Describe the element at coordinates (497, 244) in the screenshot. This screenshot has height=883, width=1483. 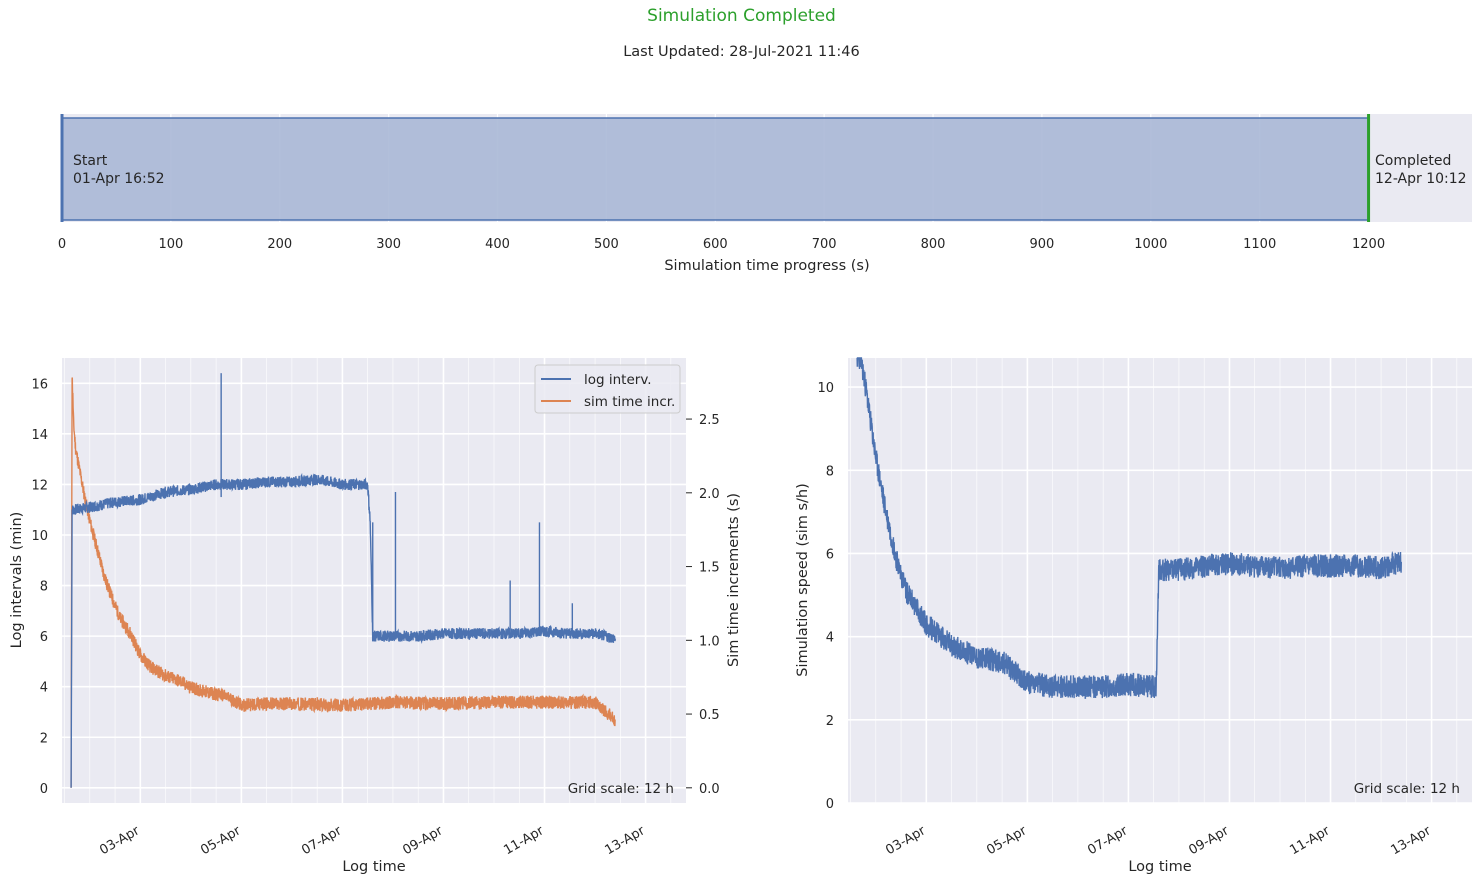
I see `progress-tick-label: 400` at that location.